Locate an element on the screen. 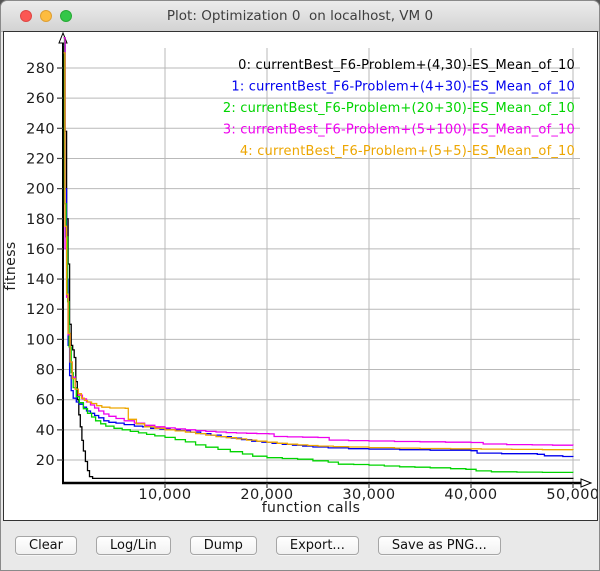 The height and width of the screenshot is (571, 600). title-bar: Plot: Optimization 0 on localhost, VM 0 is located at coordinates (300, 16).